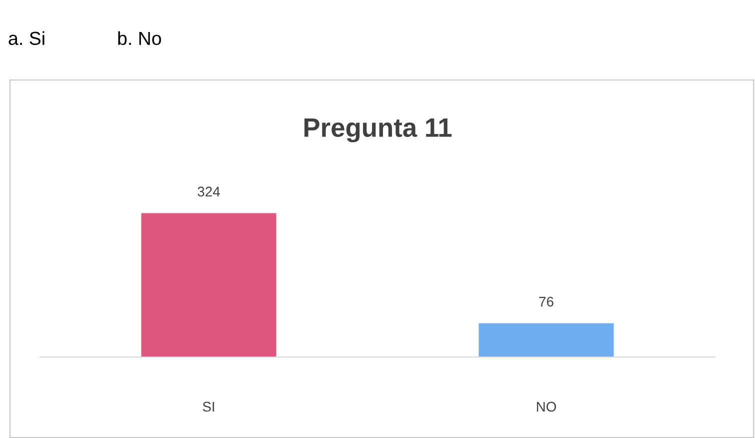 Image resolution: width=755 pixels, height=438 pixels. Describe the element at coordinates (546, 301) in the screenshot. I see `data-label: 76` at that location.